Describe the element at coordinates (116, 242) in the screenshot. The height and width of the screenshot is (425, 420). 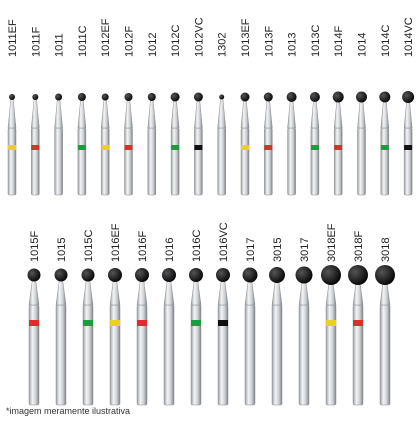
I see `bur-code: 1016EF` at that location.